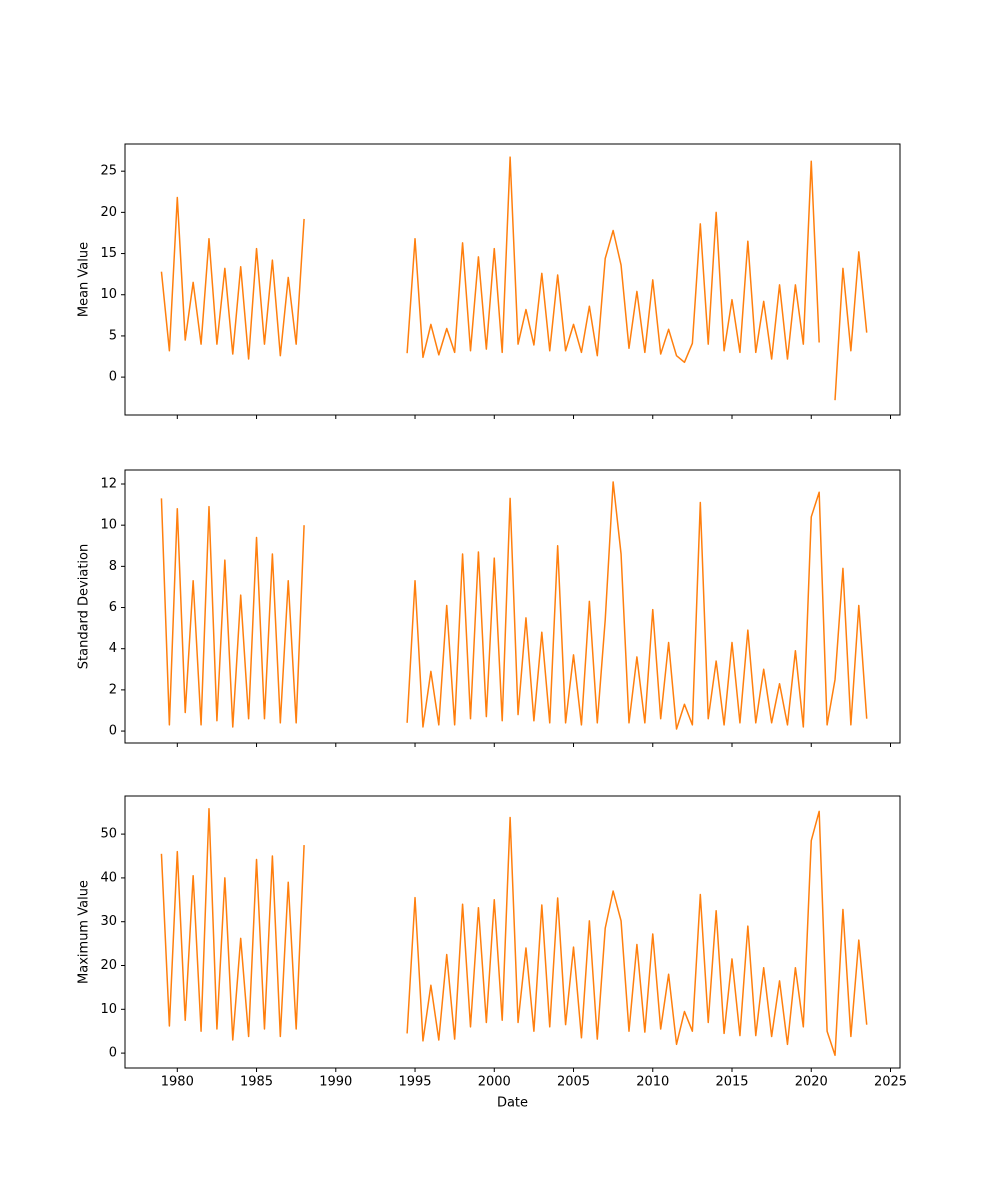  What do you see at coordinates (108, 171) in the screenshot?
I see `y-tick-label: 25` at bounding box center [108, 171].